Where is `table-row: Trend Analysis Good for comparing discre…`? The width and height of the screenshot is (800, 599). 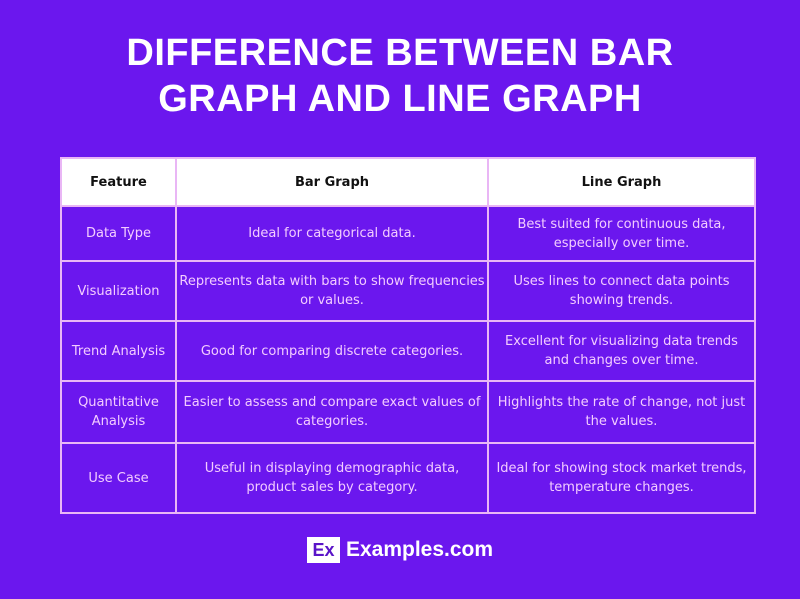 table-row: Trend Analysis Good for comparing discre… is located at coordinates (408, 351).